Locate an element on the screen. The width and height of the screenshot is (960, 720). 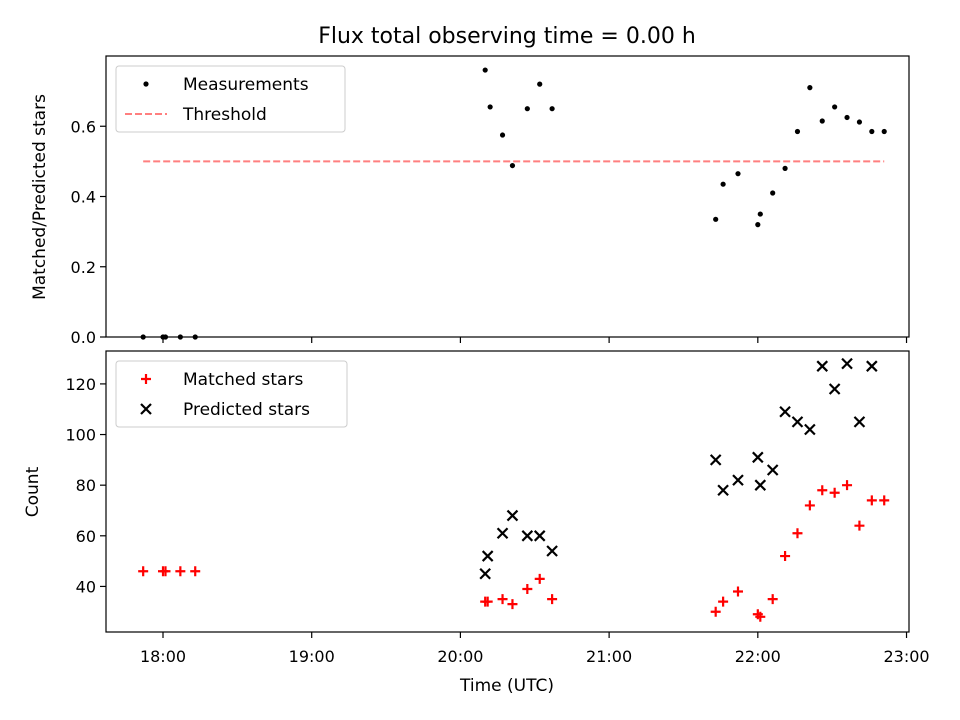
y-tick-label: 100 is located at coordinates (80, 435).